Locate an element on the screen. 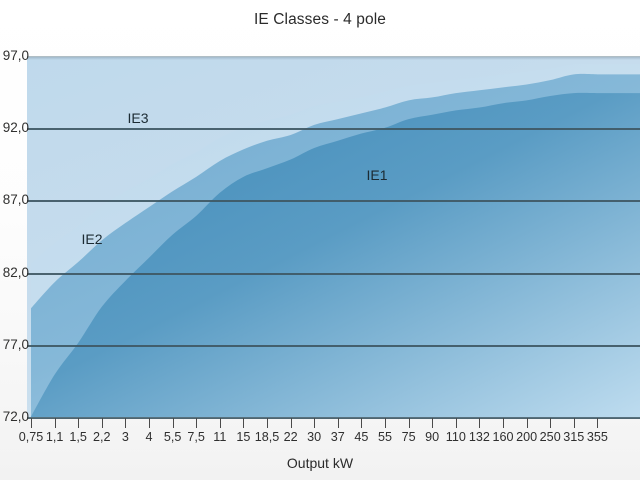 This screenshot has width=640, height=480. x-axis-tick-label: 45 is located at coordinates (361, 437).